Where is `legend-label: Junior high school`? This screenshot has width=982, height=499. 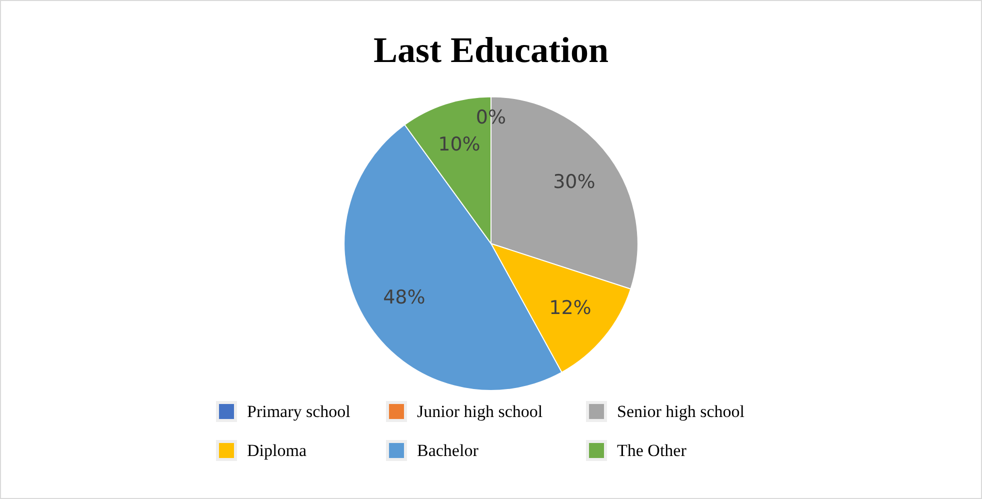
legend-label: Junior high school is located at coordinates (480, 412).